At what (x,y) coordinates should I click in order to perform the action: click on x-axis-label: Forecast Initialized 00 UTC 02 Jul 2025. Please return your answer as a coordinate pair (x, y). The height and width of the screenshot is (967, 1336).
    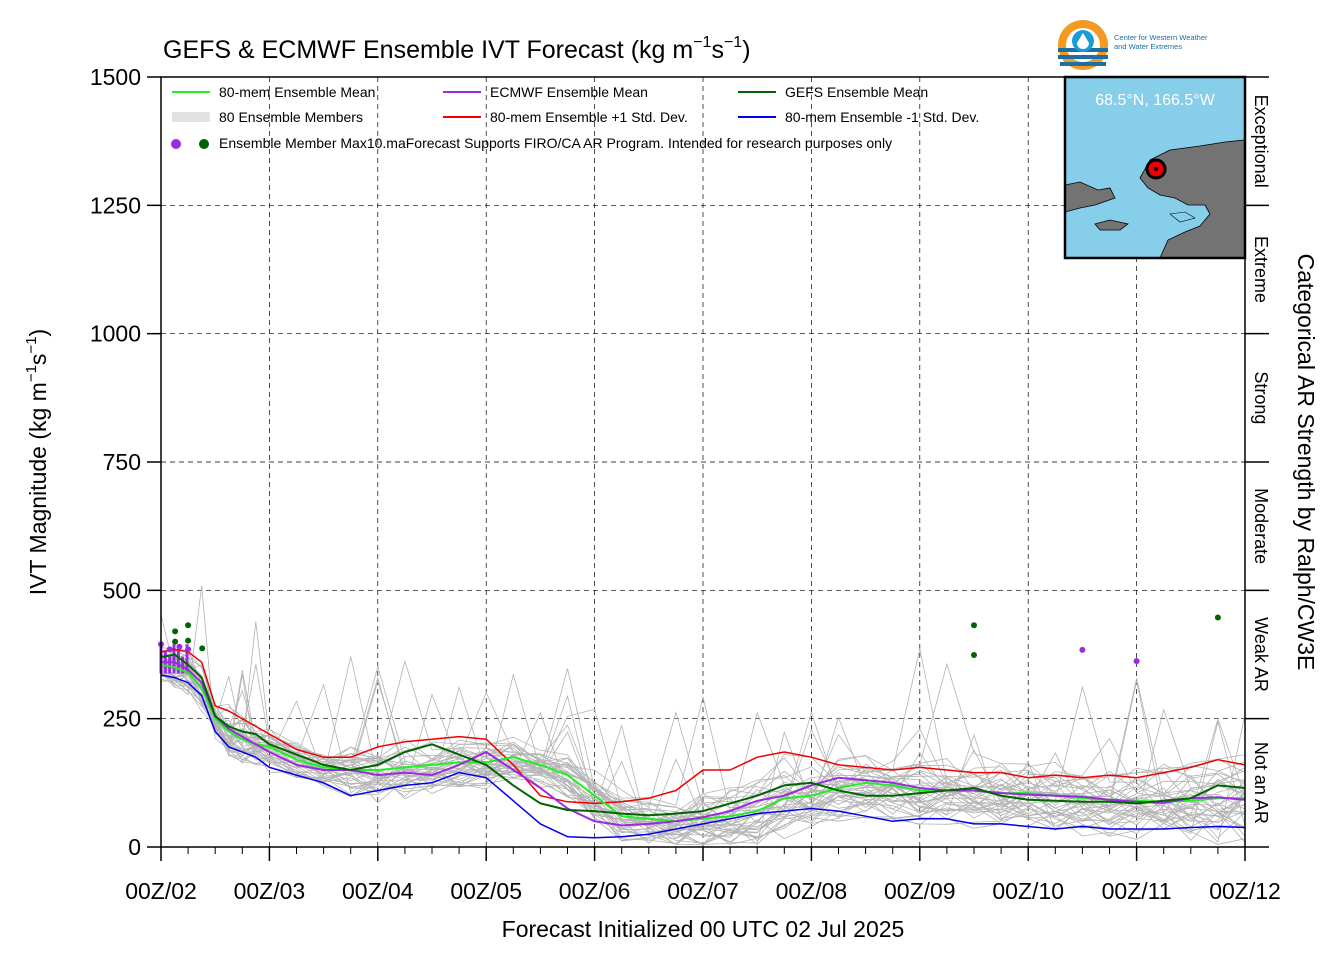
    Looking at the image, I should click on (703, 929).